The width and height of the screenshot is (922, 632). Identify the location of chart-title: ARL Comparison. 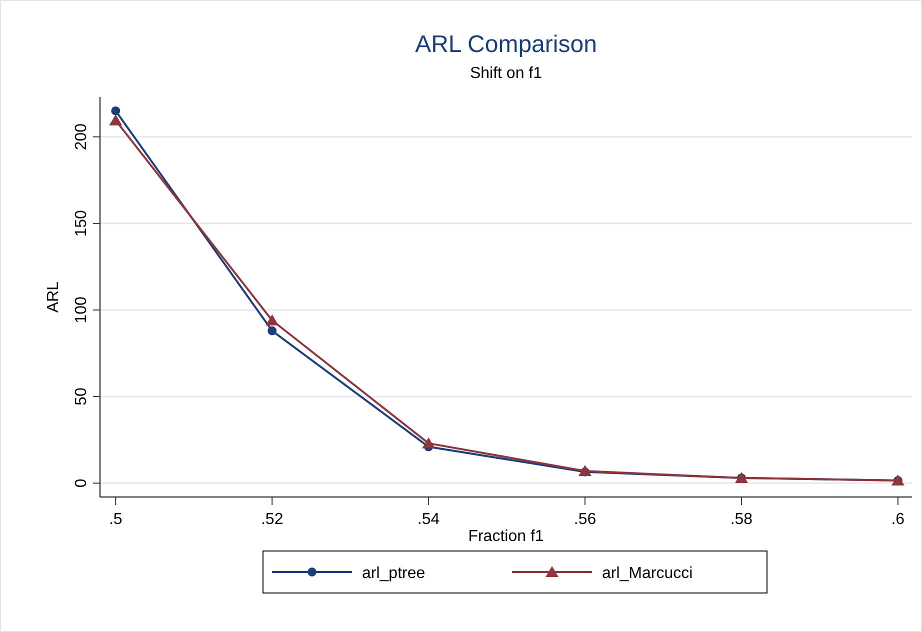
(506, 44).